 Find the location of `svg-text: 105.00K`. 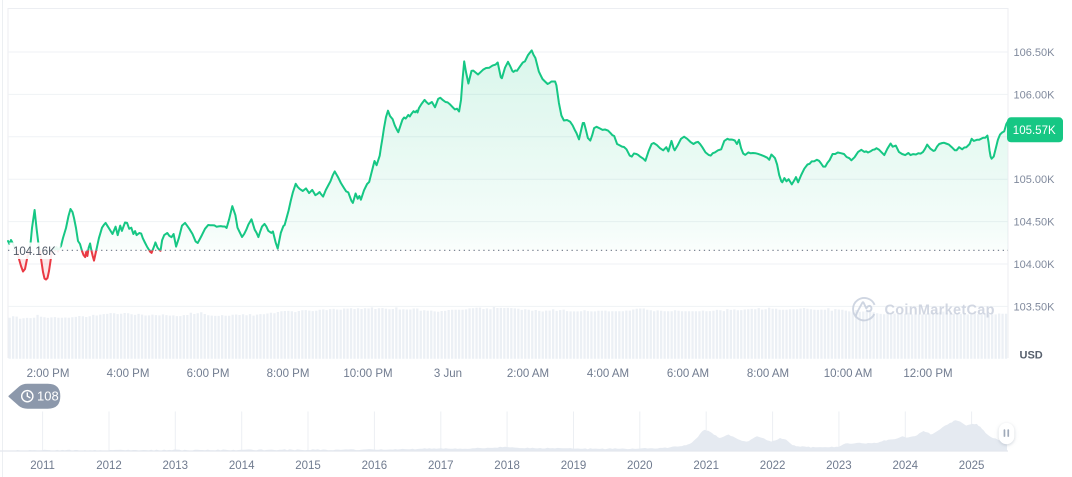

svg-text: 105.00K is located at coordinates (1035, 180).